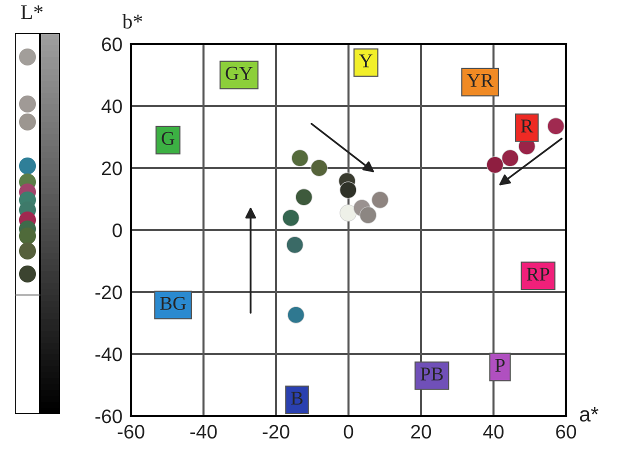 Image resolution: width=619 pixels, height=452 pixels. I want to click on annotation: PB, so click(431, 374).